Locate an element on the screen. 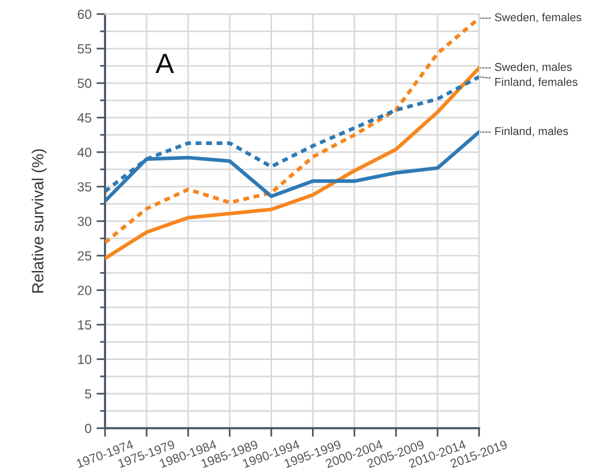 The image size is (590, 469). series-label: Finland, females is located at coordinates (536, 83).